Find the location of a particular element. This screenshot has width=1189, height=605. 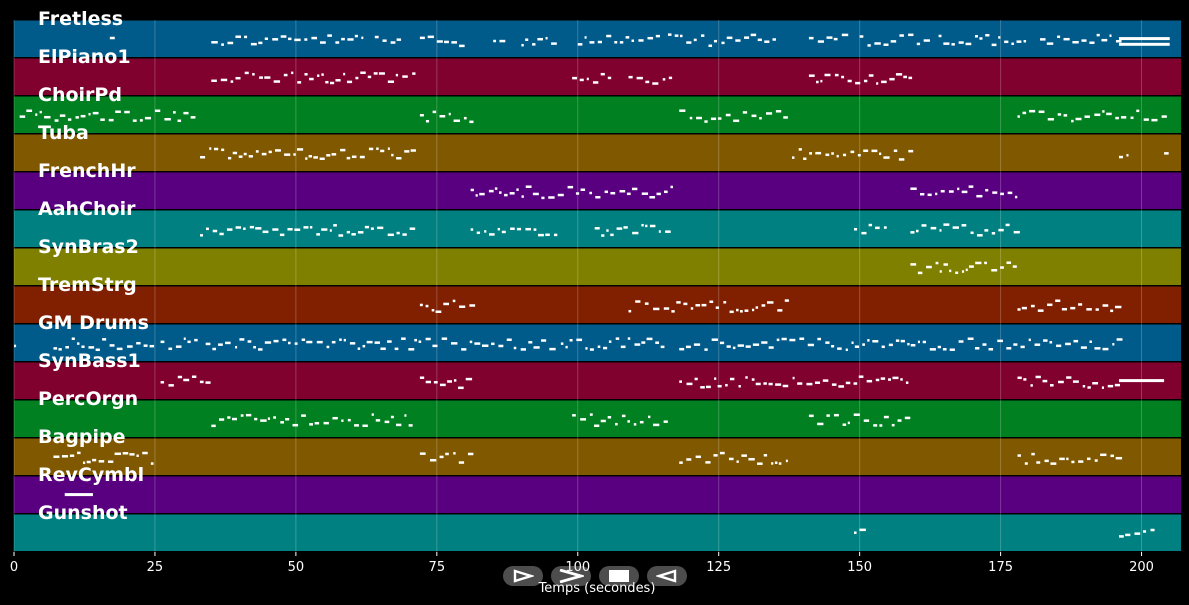

x-tick-label: 0 is located at coordinates (14, 567).